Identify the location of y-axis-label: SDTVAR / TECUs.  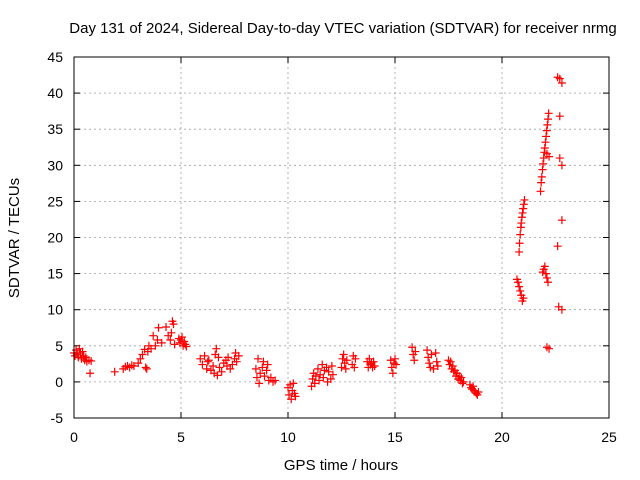
(14, 238).